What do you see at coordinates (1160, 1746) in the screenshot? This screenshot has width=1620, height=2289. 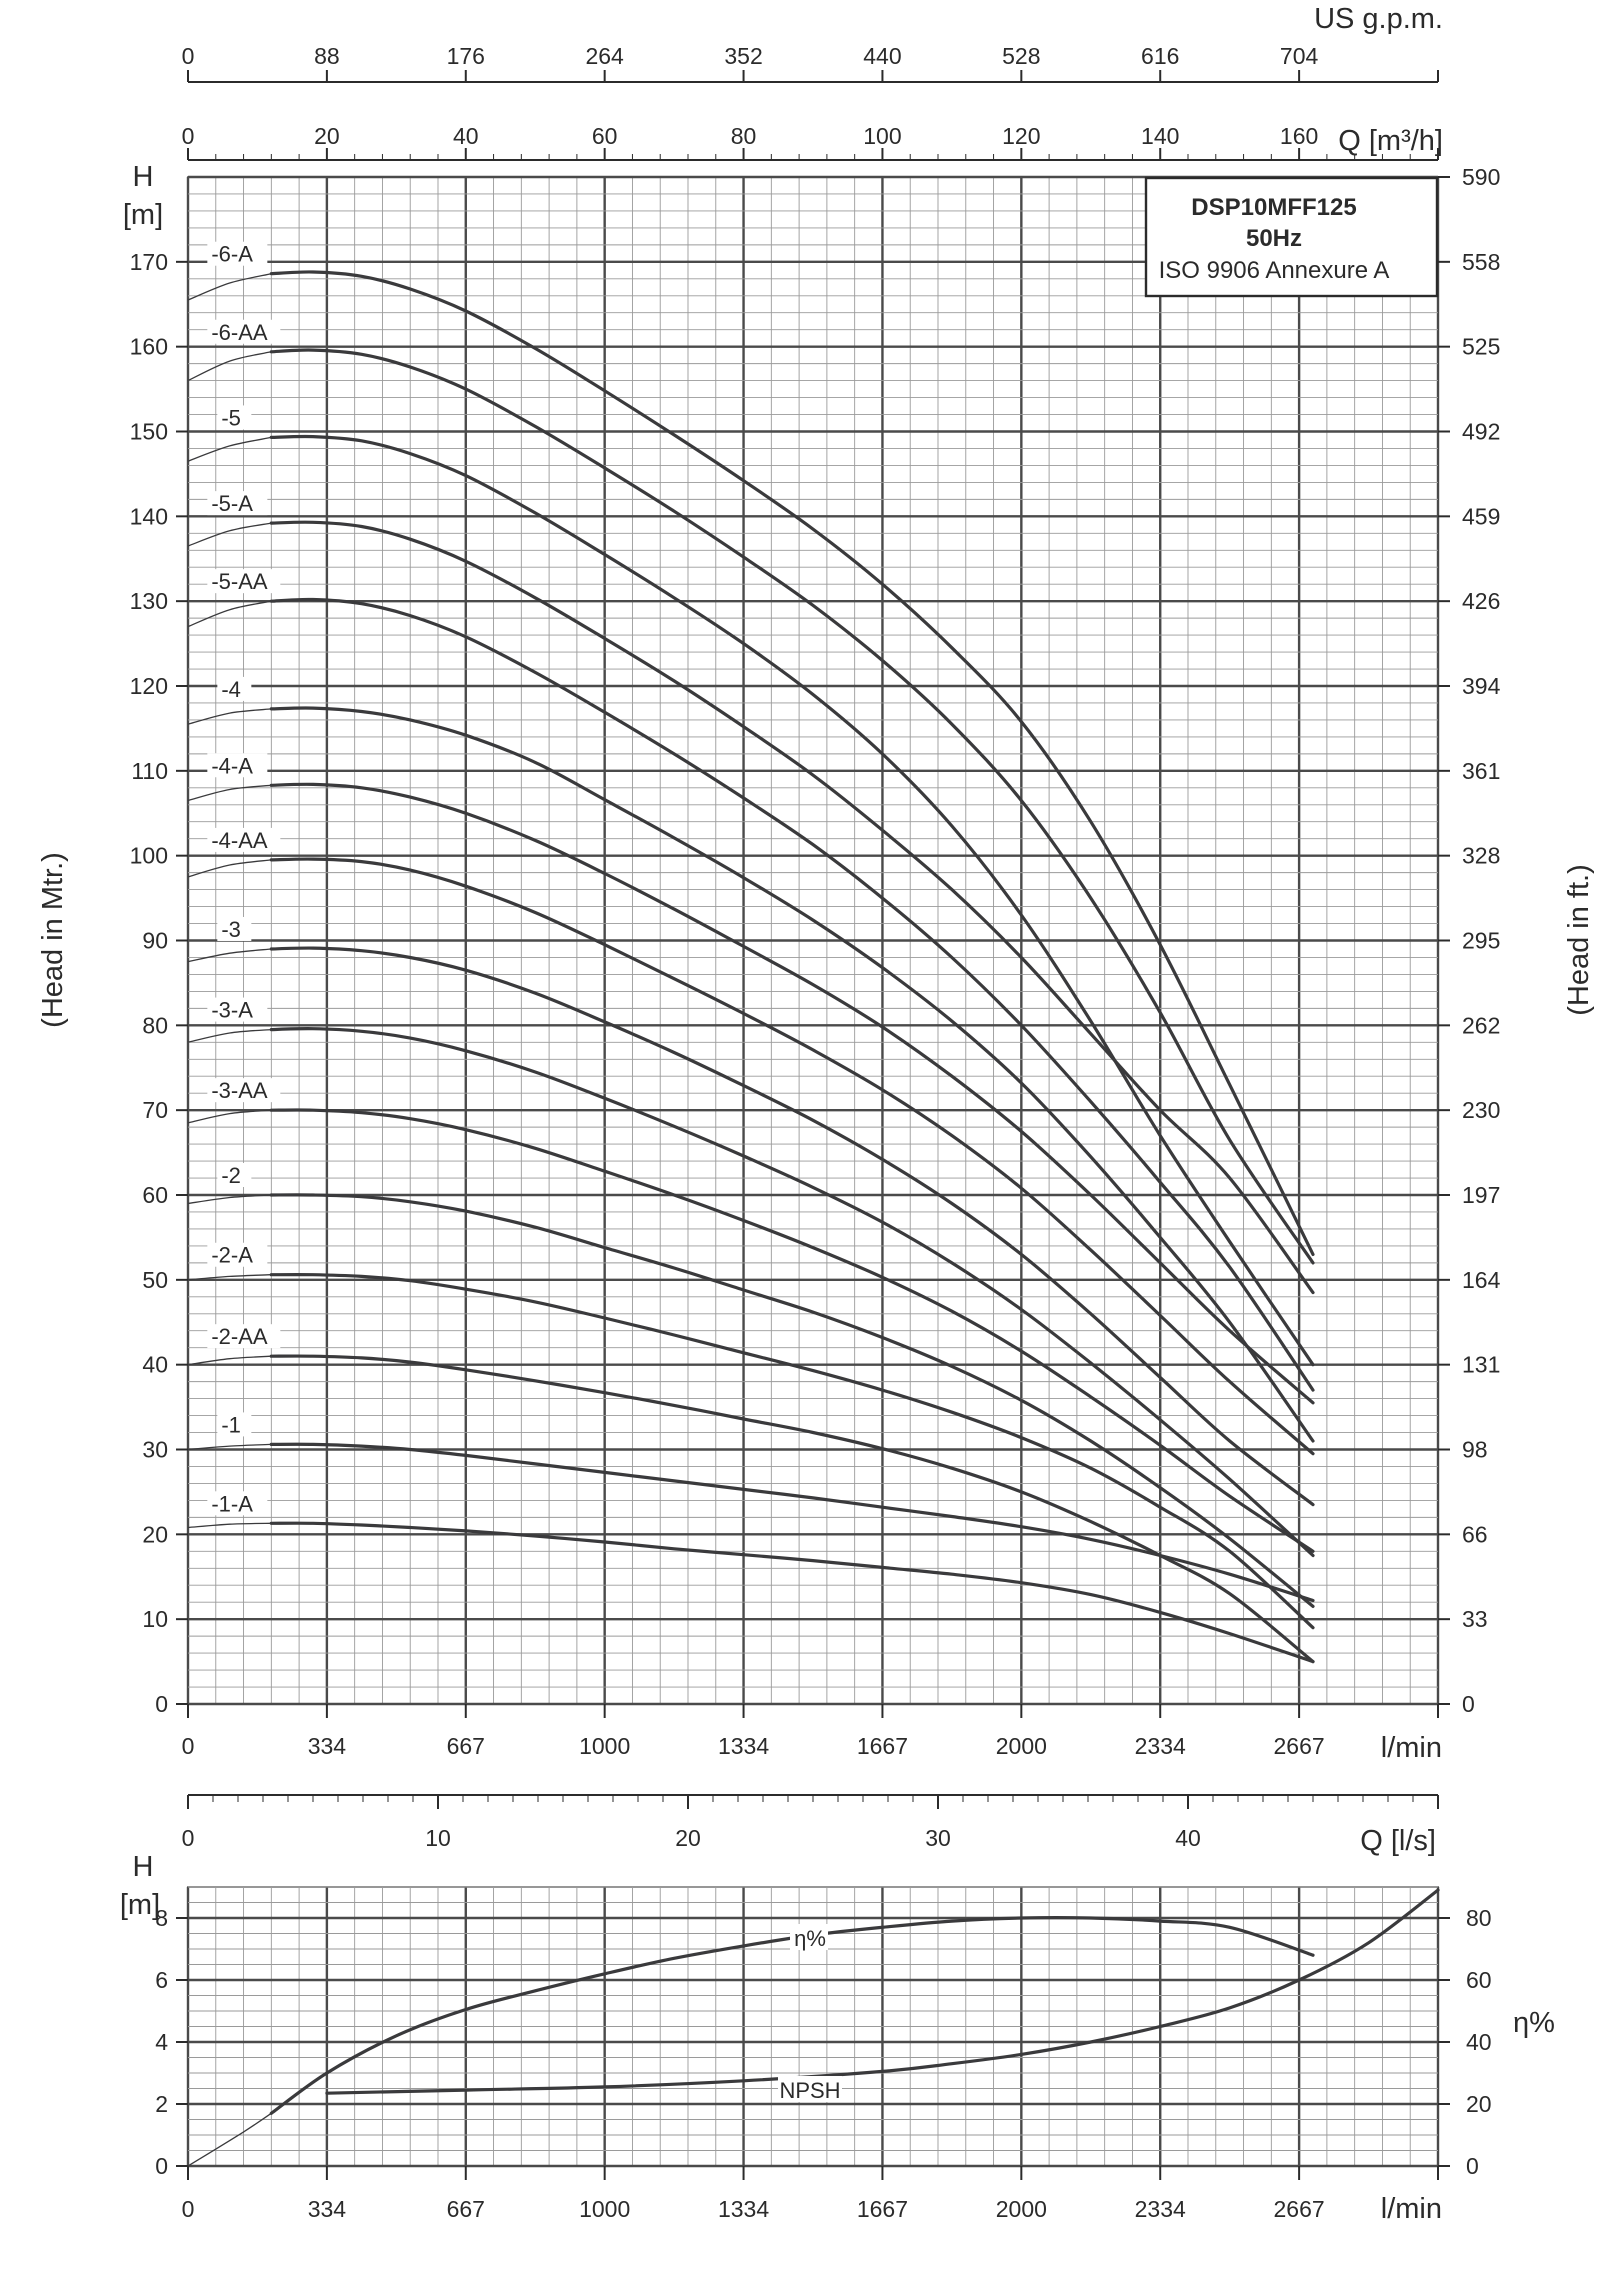 I see `lmin-tick-label: 2334` at bounding box center [1160, 1746].